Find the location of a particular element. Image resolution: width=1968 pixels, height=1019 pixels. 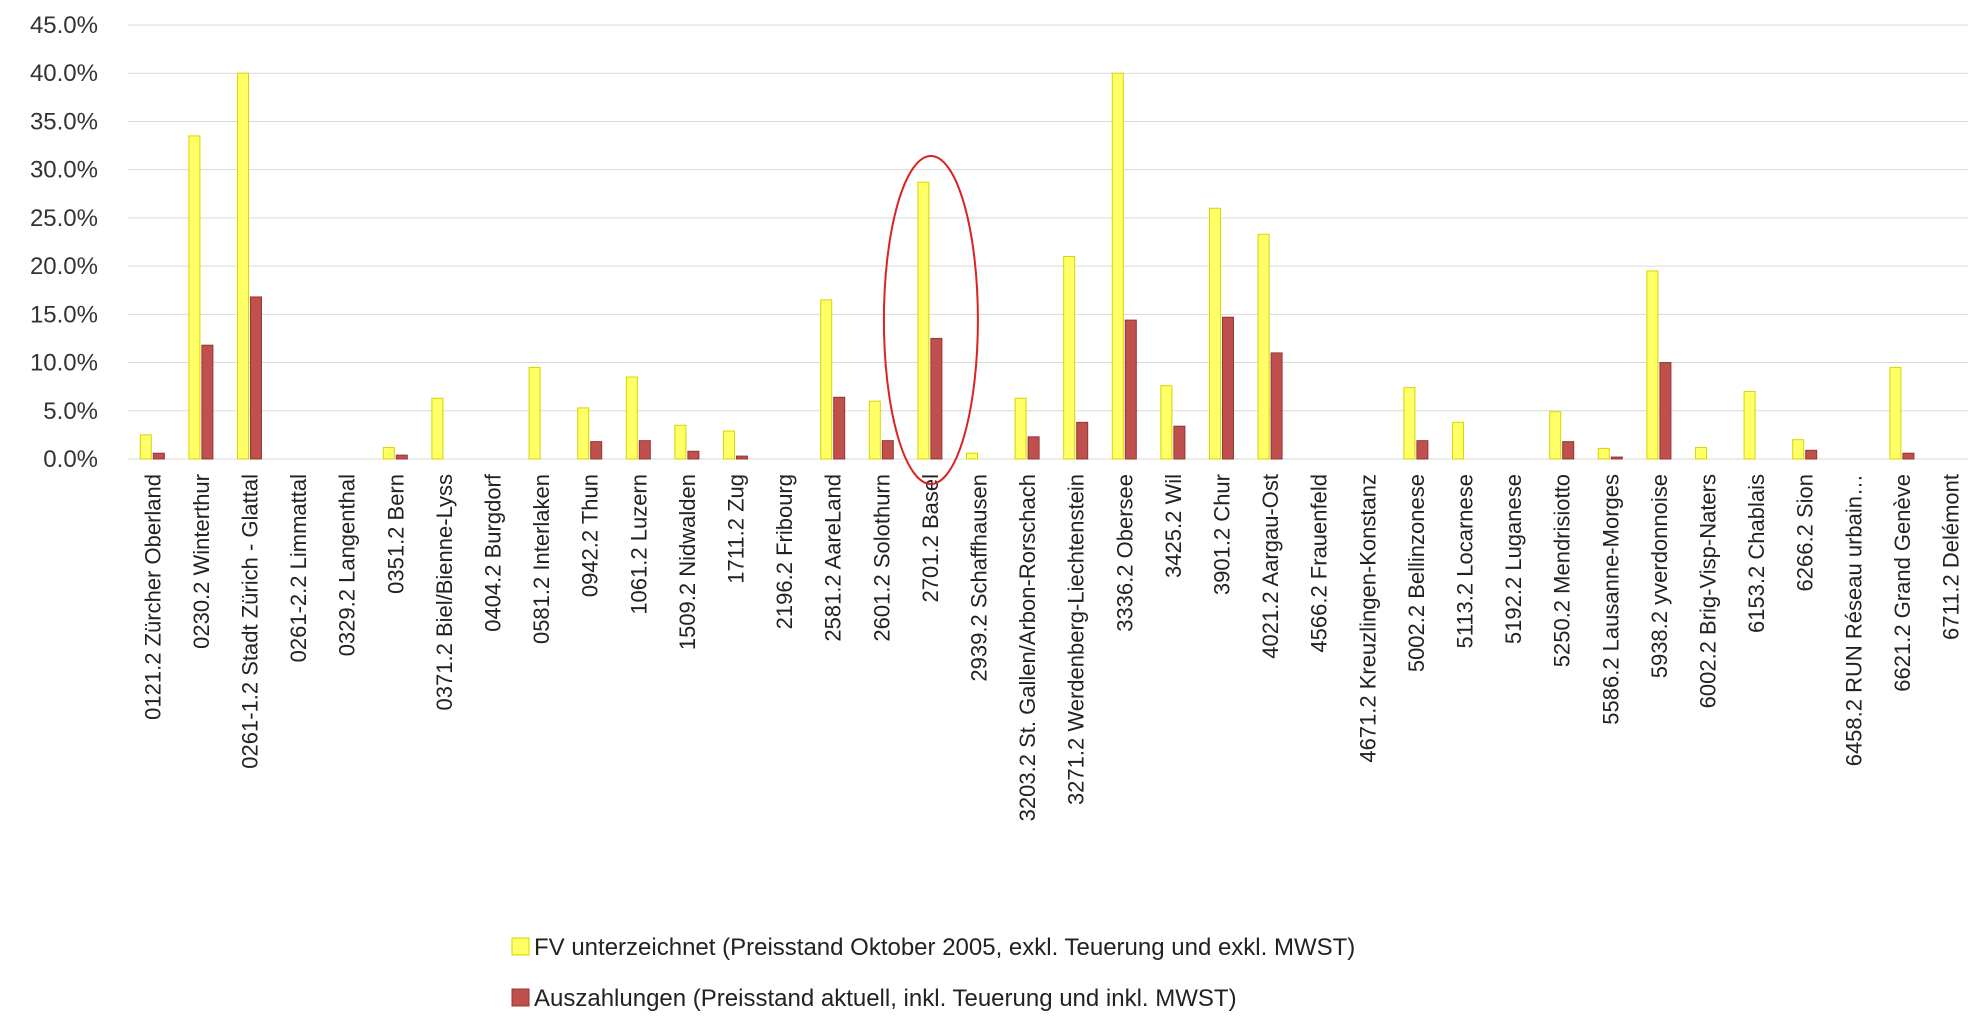

x-tick-label: 0329.2 Langenthal is located at coordinates (347, 565).